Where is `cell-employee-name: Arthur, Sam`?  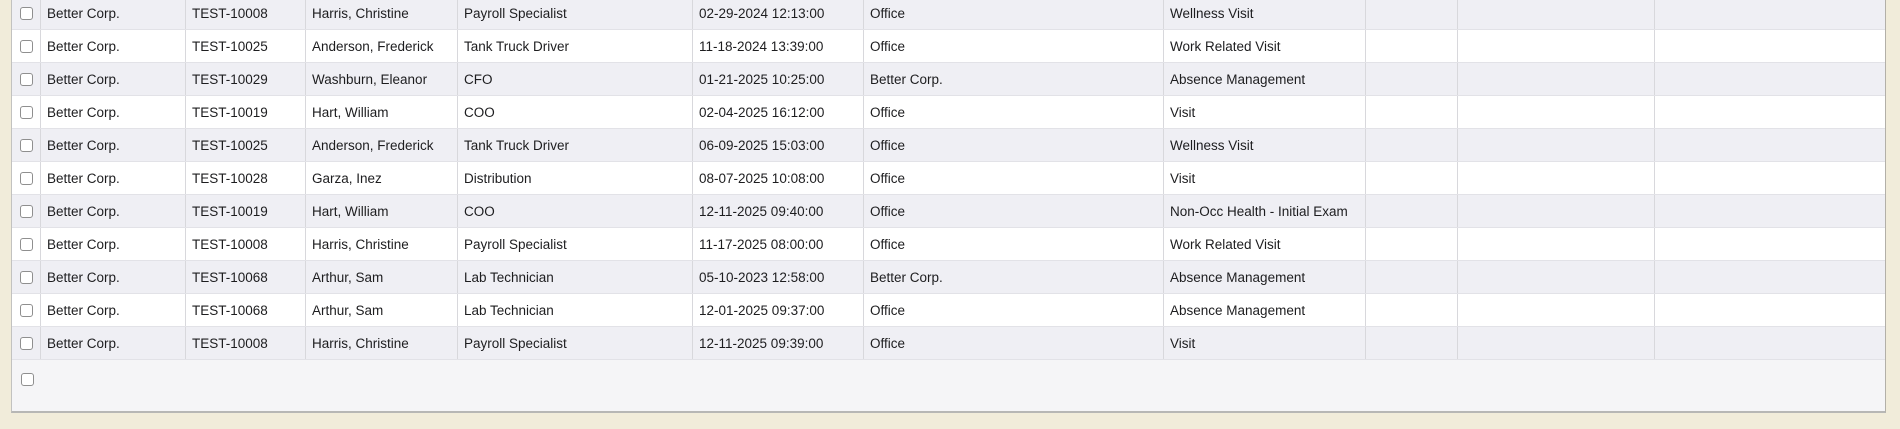
cell-employee-name: Arthur, Sam is located at coordinates (382, 277).